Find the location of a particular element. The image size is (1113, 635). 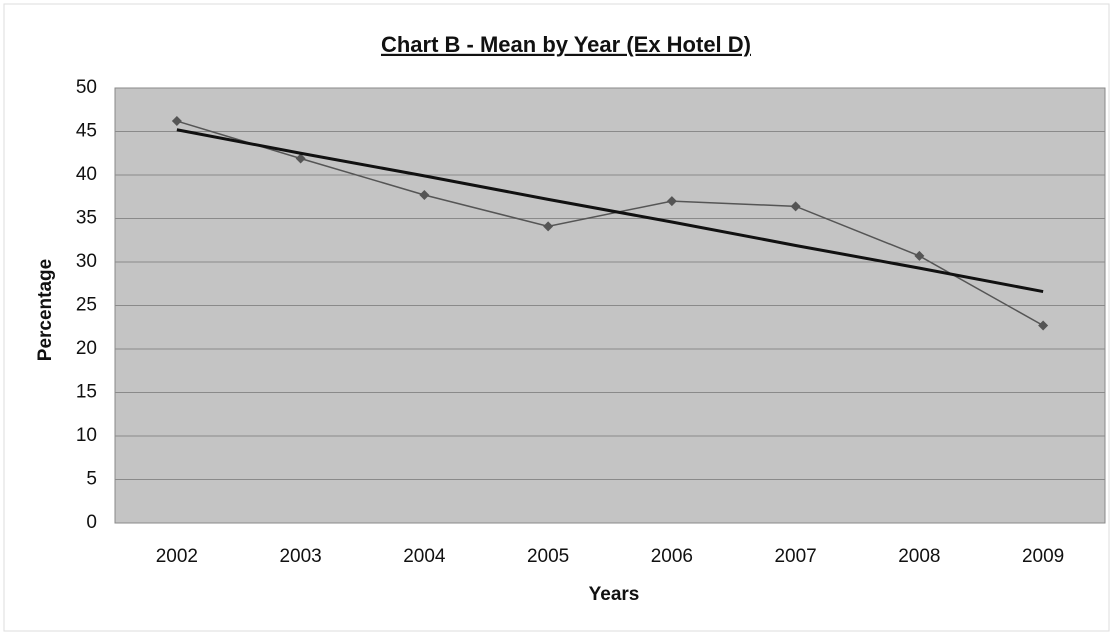

y-tick-label: 5 is located at coordinates (91, 479).